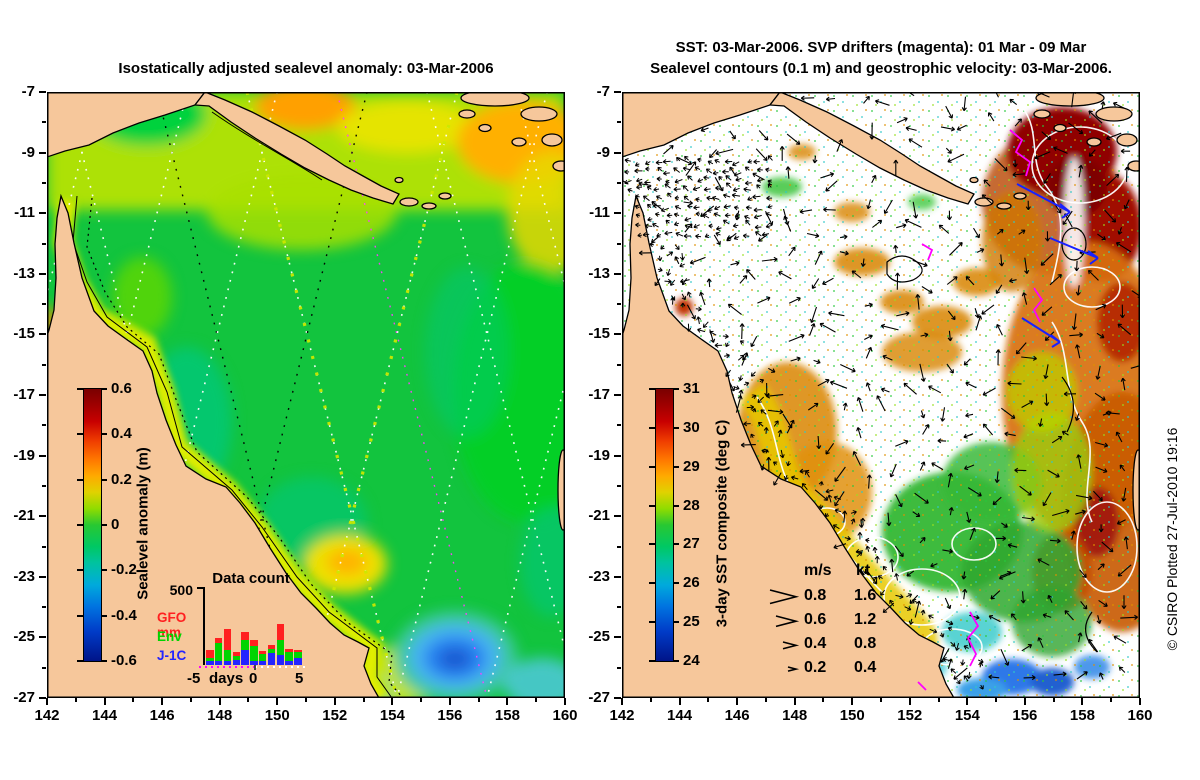  What do you see at coordinates (980, 410) in the screenshot?
I see `svp-drifter-tracks` at bounding box center [980, 410].